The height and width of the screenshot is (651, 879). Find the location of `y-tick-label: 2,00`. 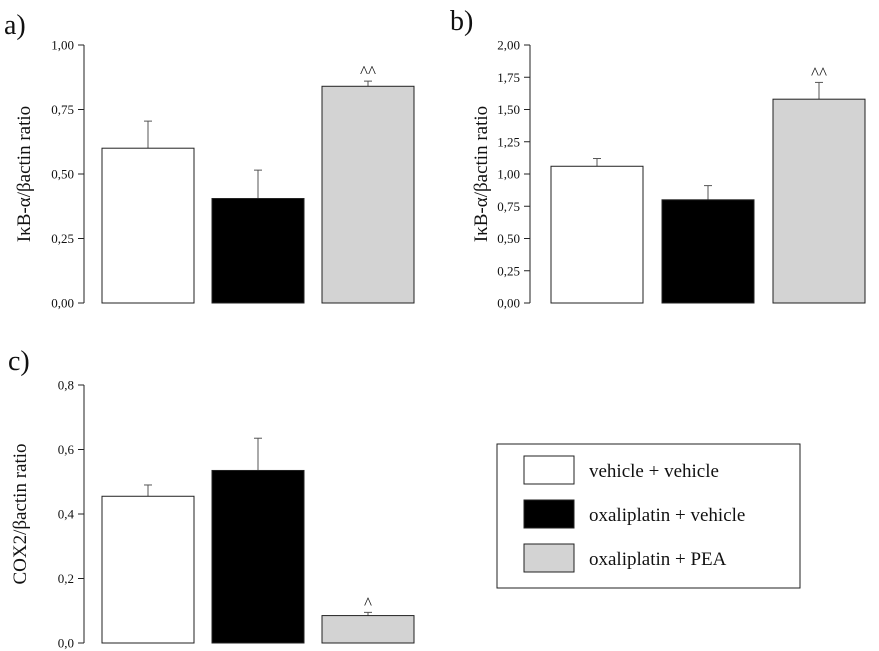

y-tick-label: 2,00 is located at coordinates (508, 45).